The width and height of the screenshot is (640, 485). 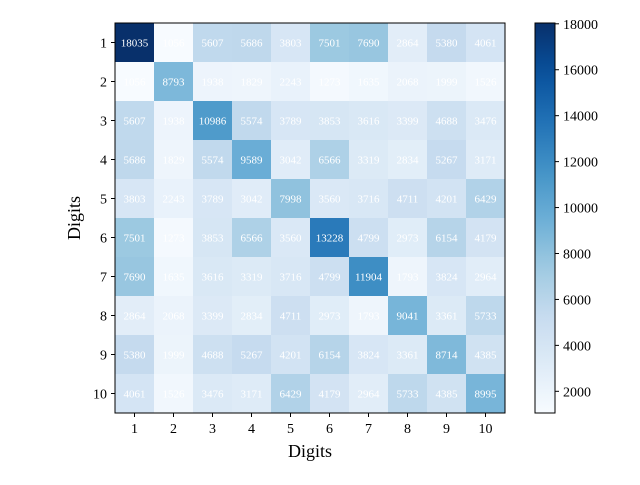 I want to click on cell-value-label: 5686, so click(x=252, y=44).